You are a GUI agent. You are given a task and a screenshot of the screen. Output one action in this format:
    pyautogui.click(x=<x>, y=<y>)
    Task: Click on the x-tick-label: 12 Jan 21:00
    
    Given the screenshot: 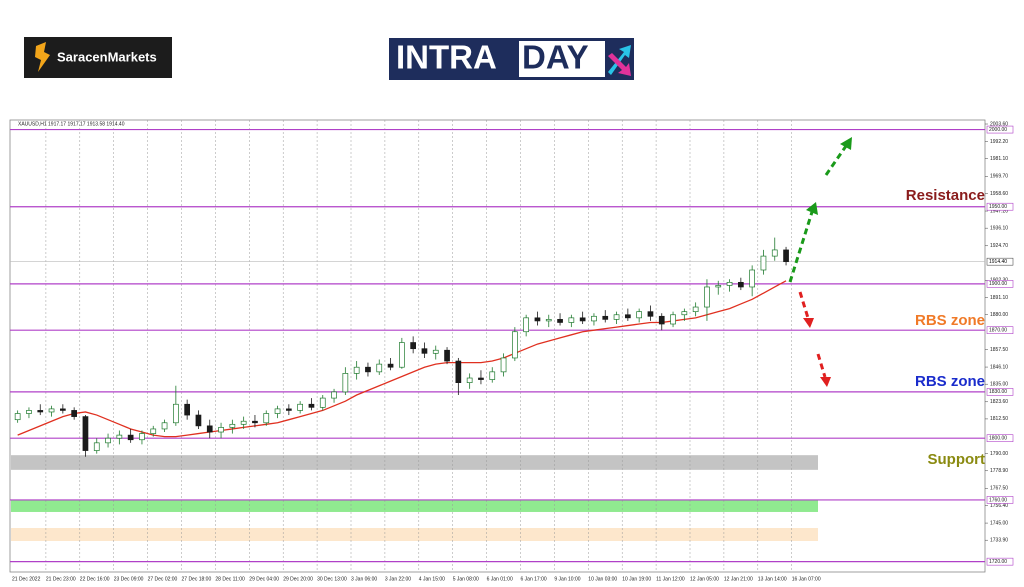 What is the action you would take?
    pyautogui.click(x=738, y=579)
    